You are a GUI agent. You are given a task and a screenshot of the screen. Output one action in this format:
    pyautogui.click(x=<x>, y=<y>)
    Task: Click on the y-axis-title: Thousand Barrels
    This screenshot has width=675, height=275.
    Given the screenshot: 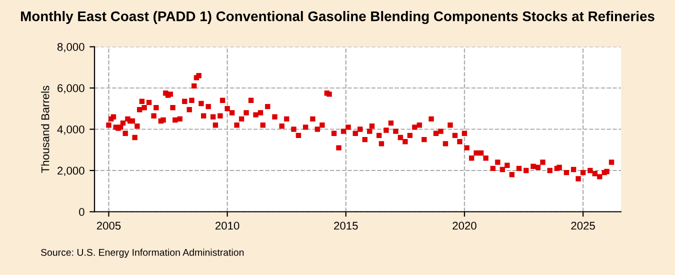 What is the action you would take?
    pyautogui.click(x=45, y=129)
    